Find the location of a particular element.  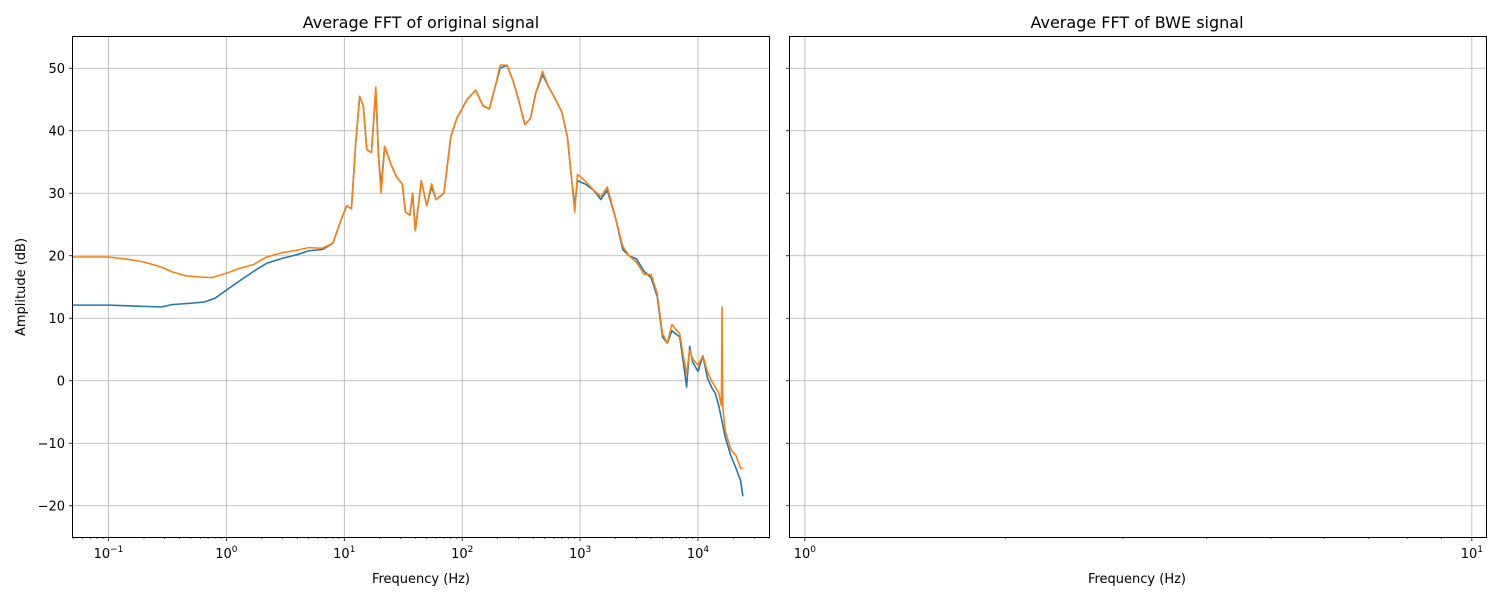

y-tick-label: 20 is located at coordinates (56, 256).